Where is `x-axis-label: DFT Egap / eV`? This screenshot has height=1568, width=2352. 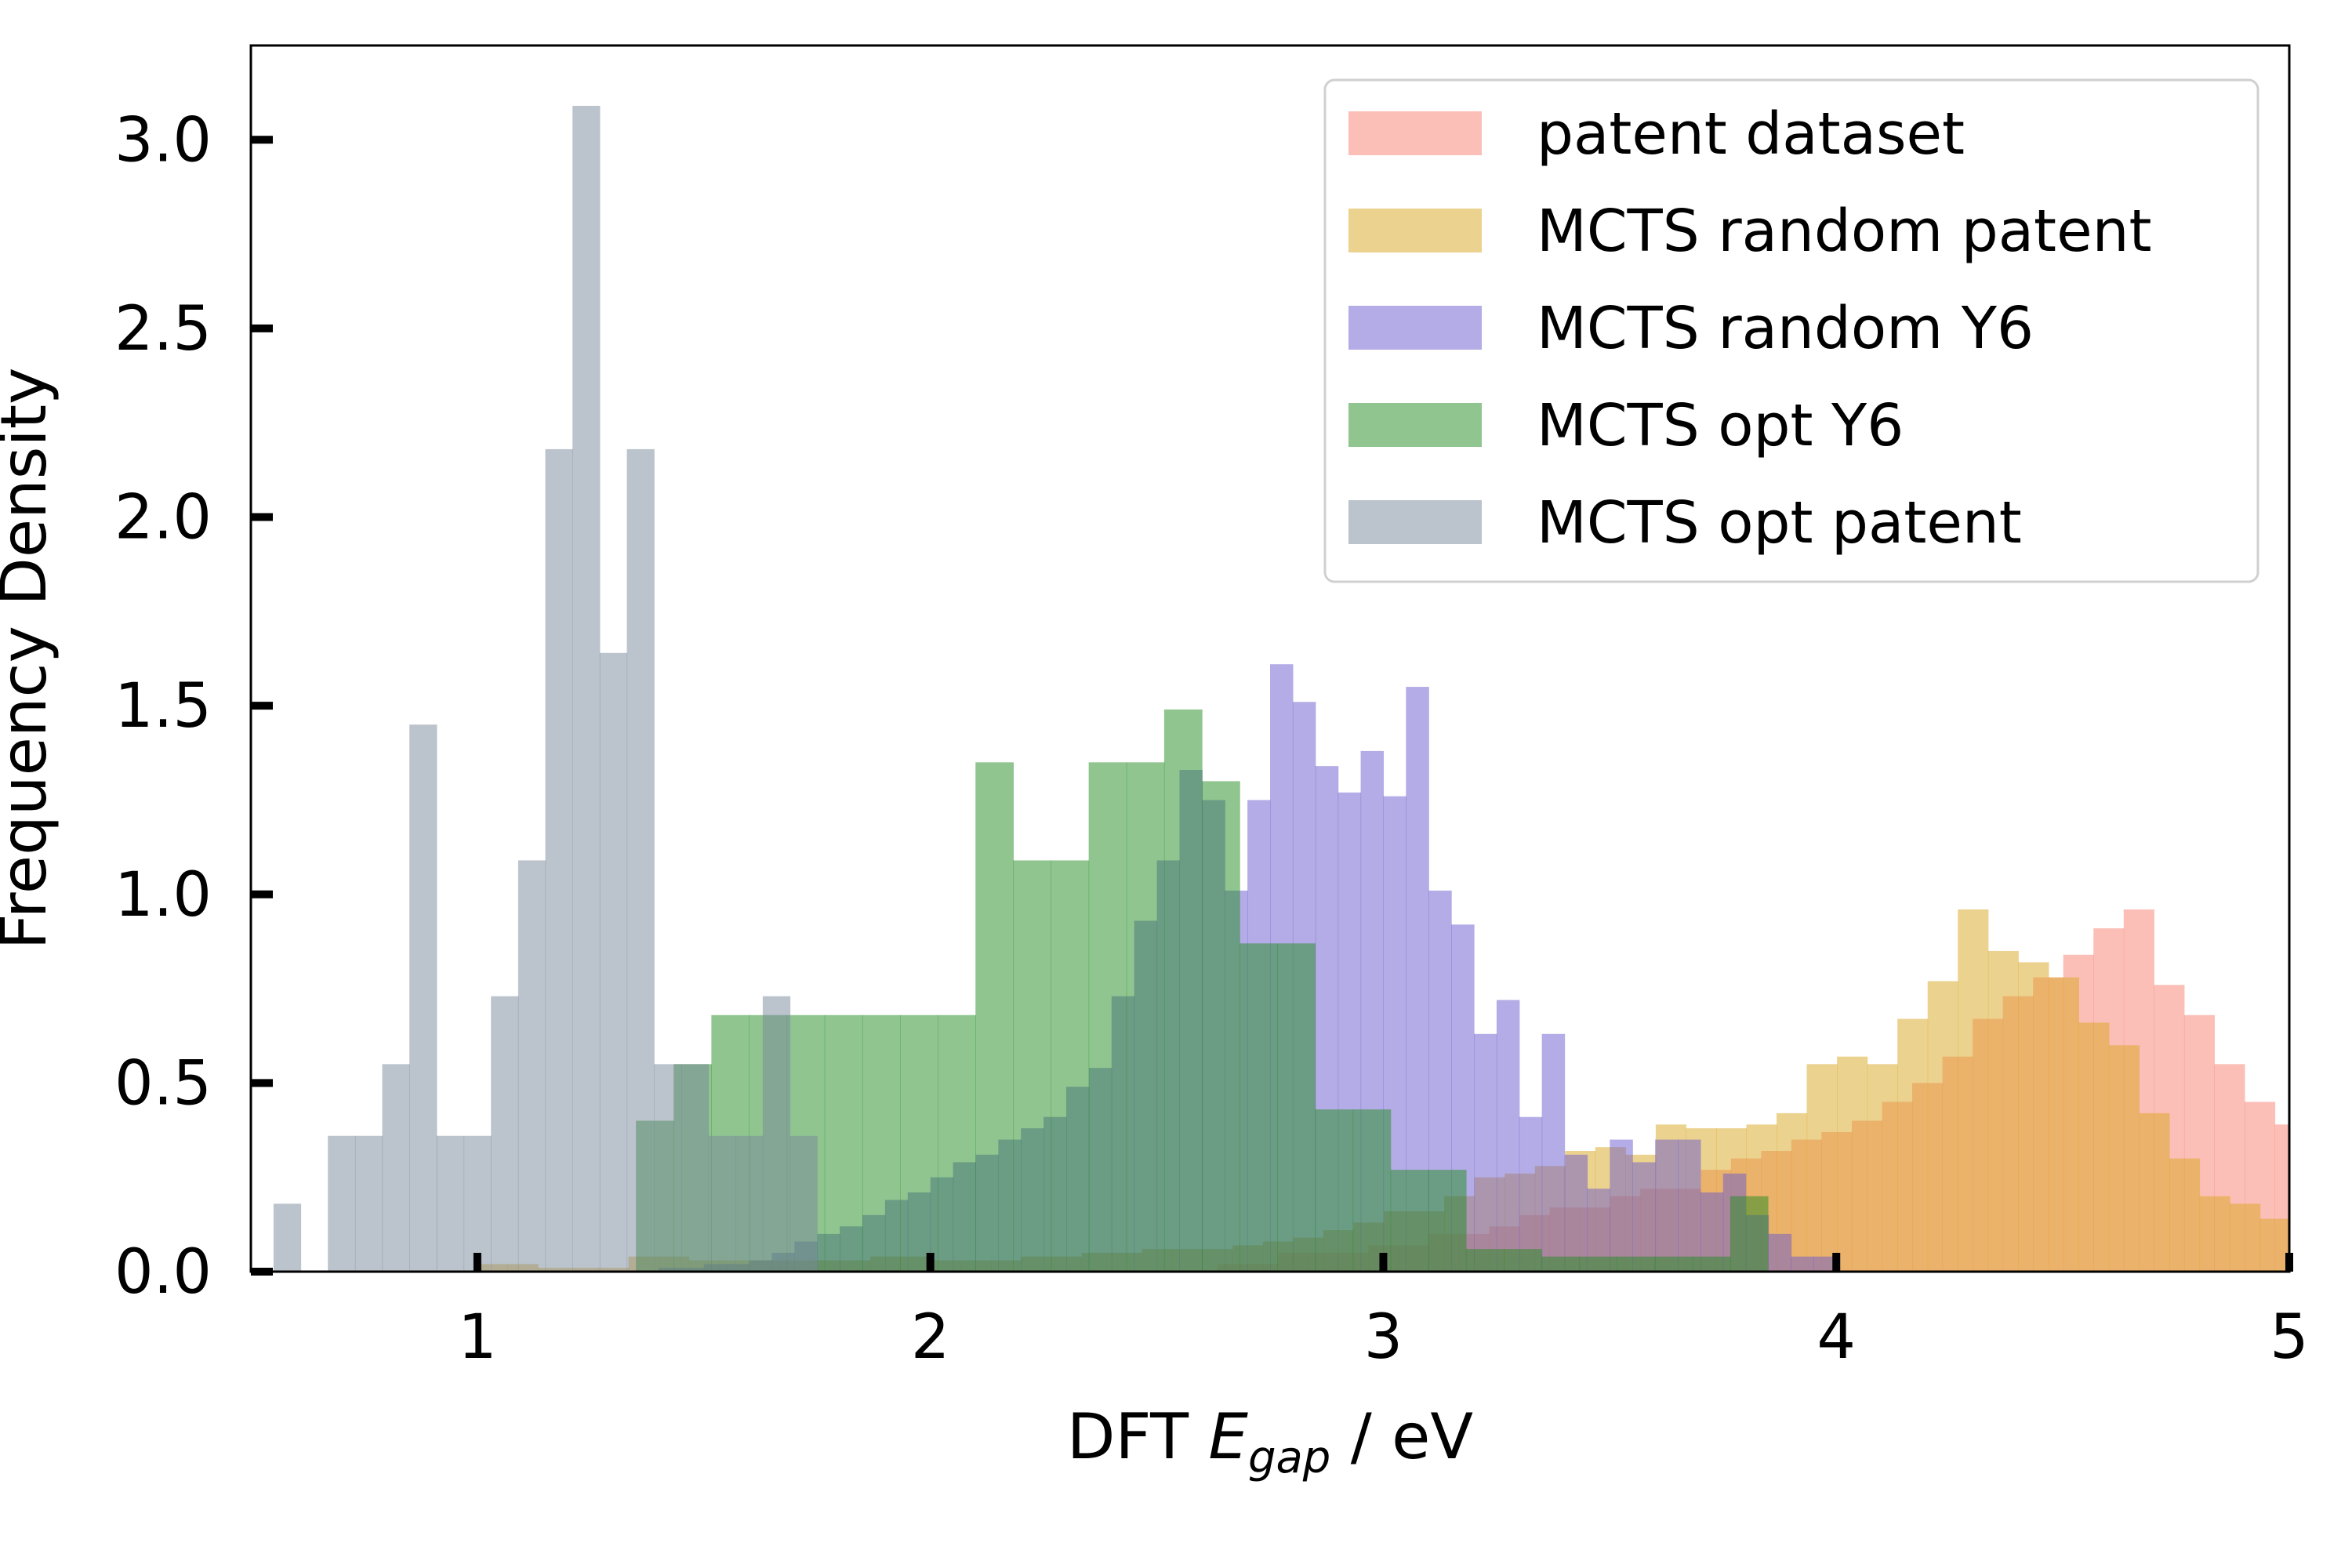
x-axis-label: DFT Egap / eV is located at coordinates (1270, 1441).